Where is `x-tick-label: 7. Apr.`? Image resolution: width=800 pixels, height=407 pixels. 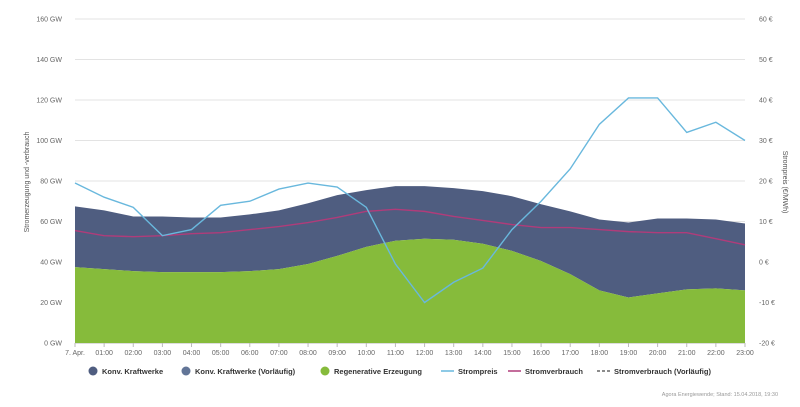
x-tick-label: 7. Apr. is located at coordinates (75, 353).